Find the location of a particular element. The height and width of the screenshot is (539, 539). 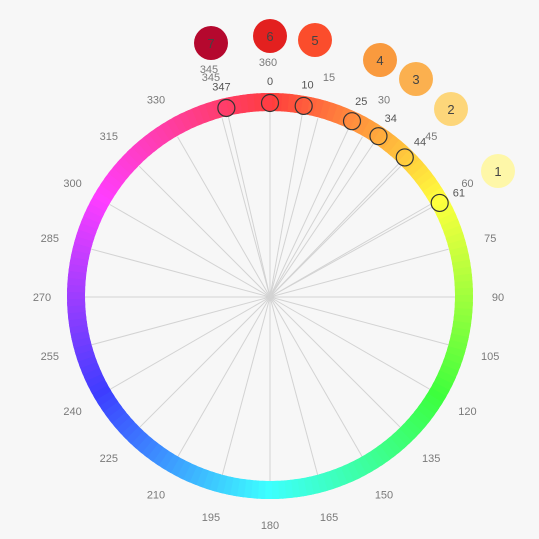

degree-label: 345 is located at coordinates (211, 78).